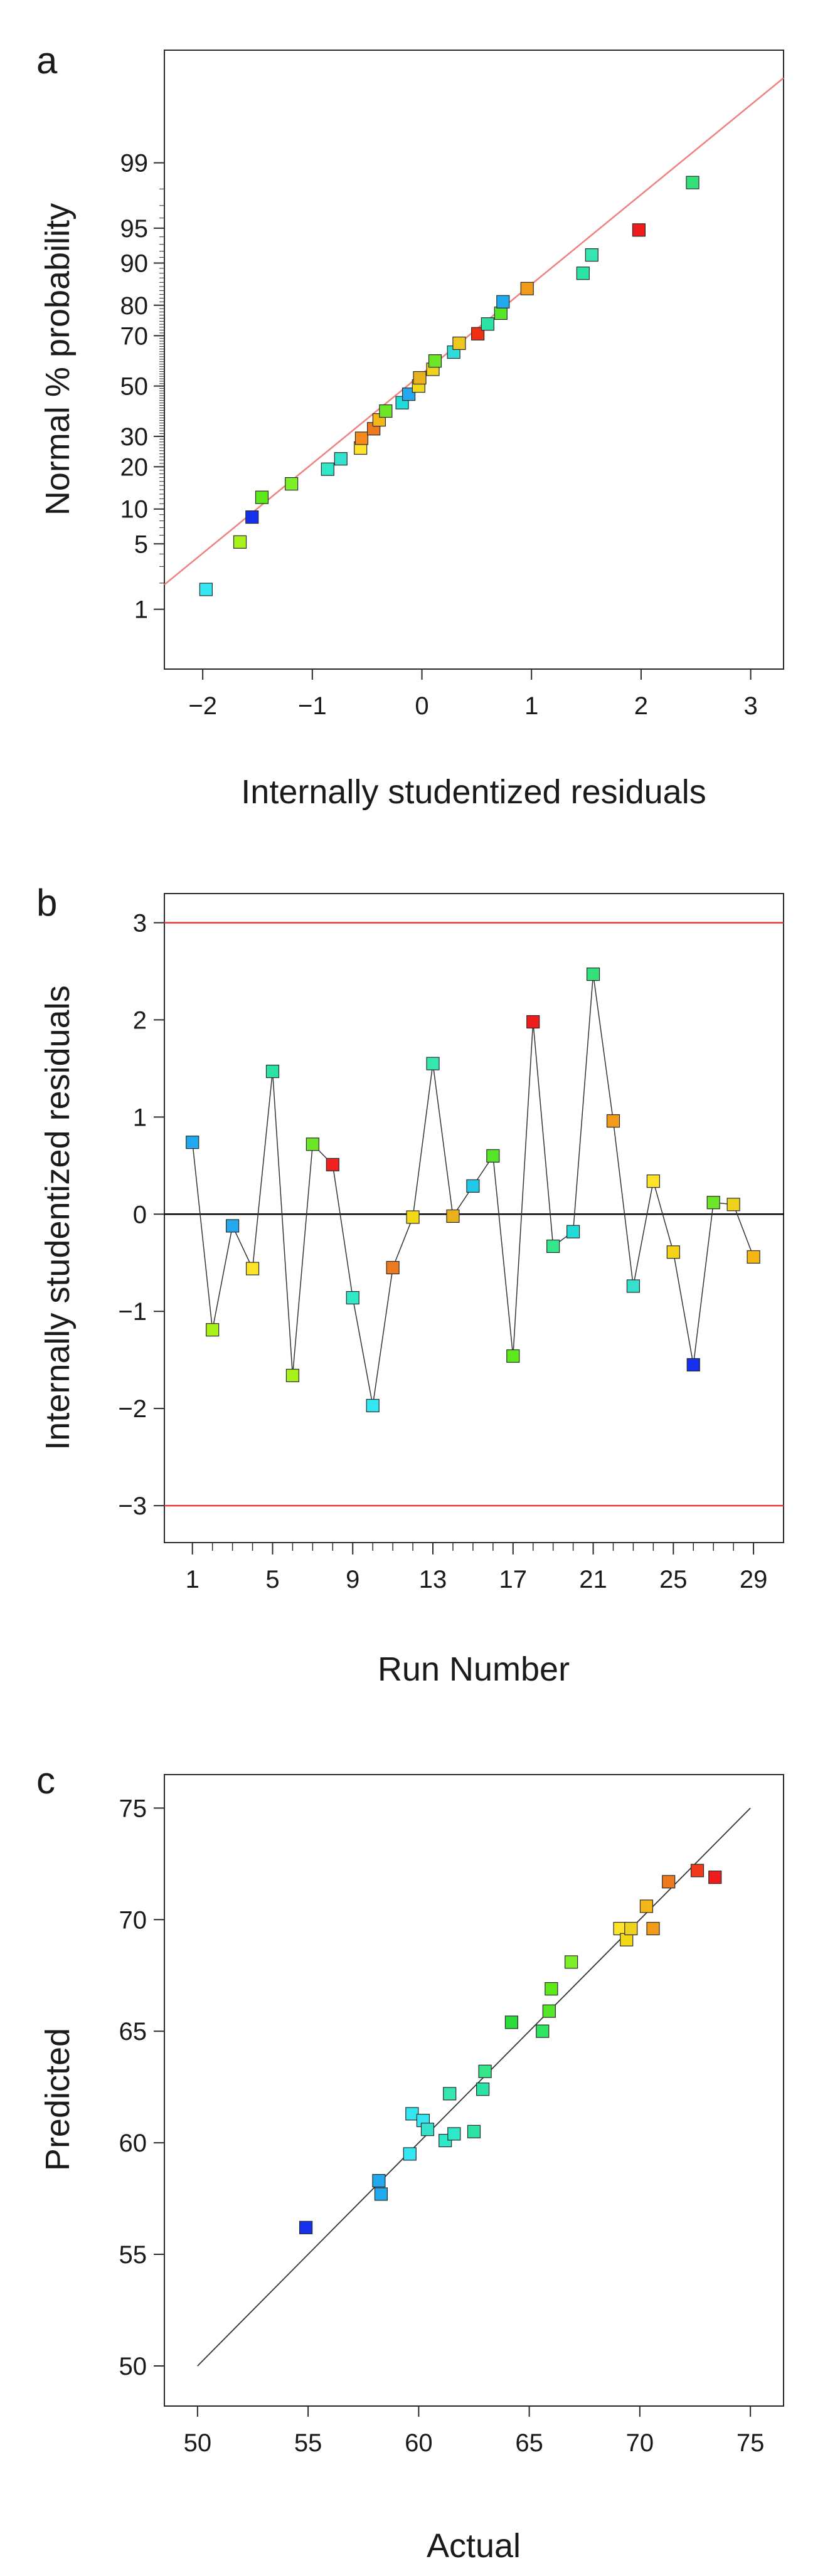  What do you see at coordinates (58, 2099) in the screenshot?
I see `panel-c-y-axis-label: Predicted` at bounding box center [58, 2099].